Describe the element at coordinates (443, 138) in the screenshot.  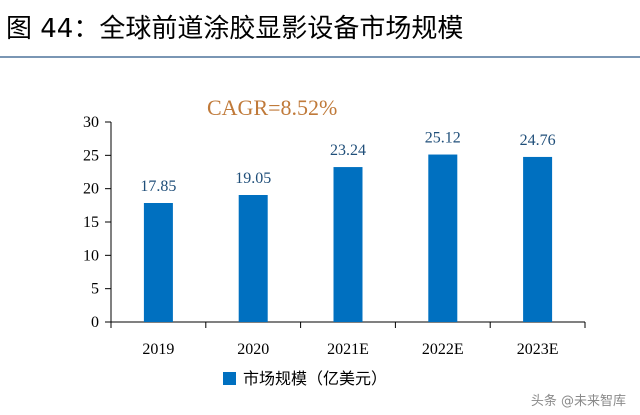
I see `data-label-2022E: 25.12` at that location.